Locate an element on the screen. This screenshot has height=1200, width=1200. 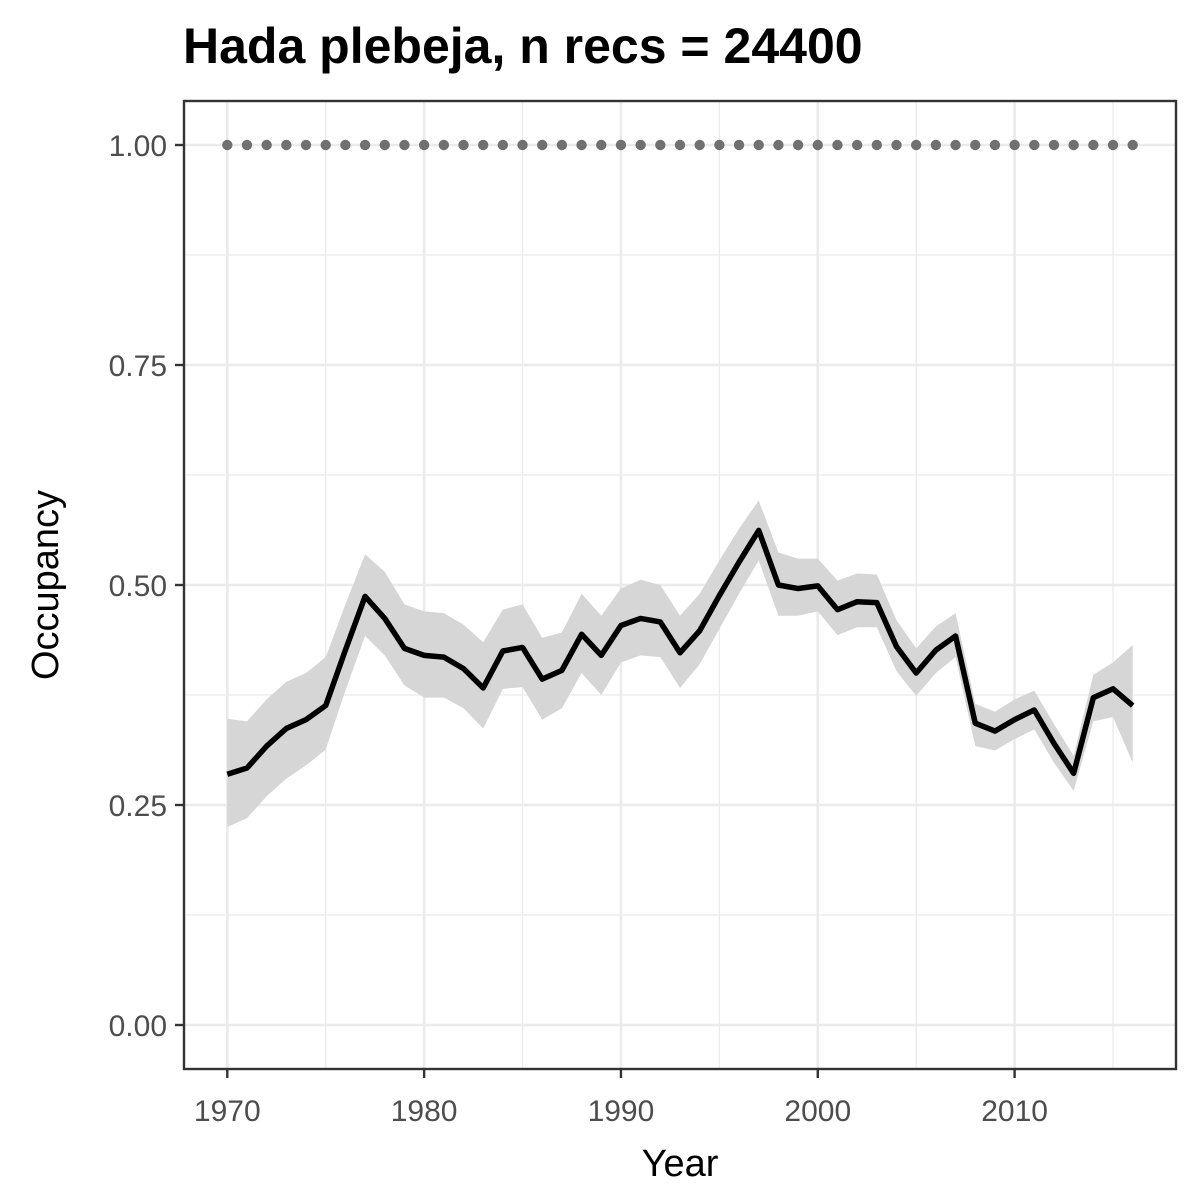
y-axis-title: Occupancy is located at coordinates (46, 585).